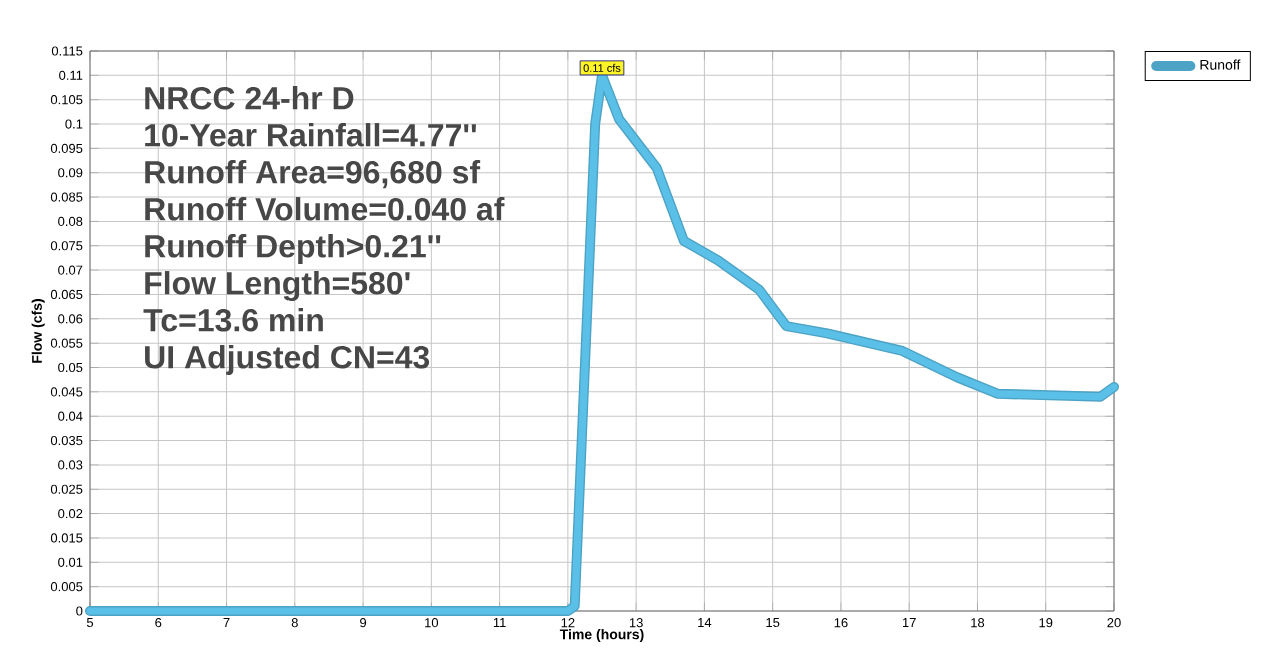 The image size is (1266, 667). What do you see at coordinates (90, 623) in the screenshot?
I see `x-tick-label: 5` at bounding box center [90, 623].